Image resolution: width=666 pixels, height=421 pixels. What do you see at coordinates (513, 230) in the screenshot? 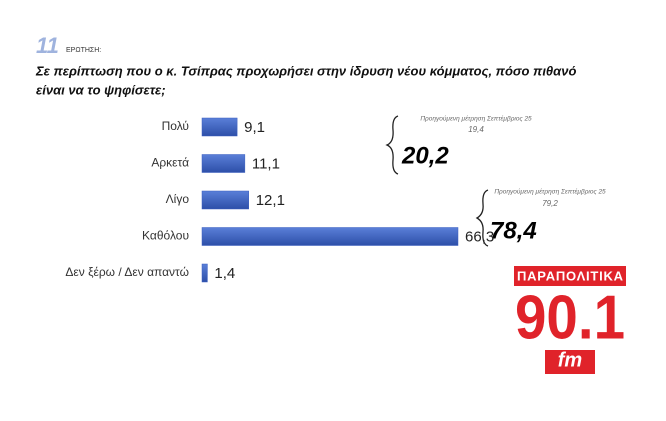
I see `annotation-total: 78,4` at bounding box center [513, 230].